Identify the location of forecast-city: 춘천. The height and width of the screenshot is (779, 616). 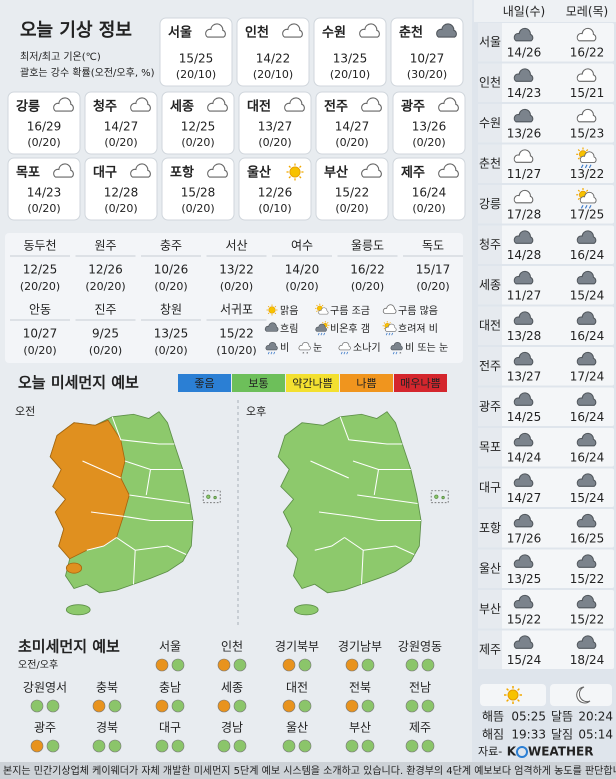
(490, 162).